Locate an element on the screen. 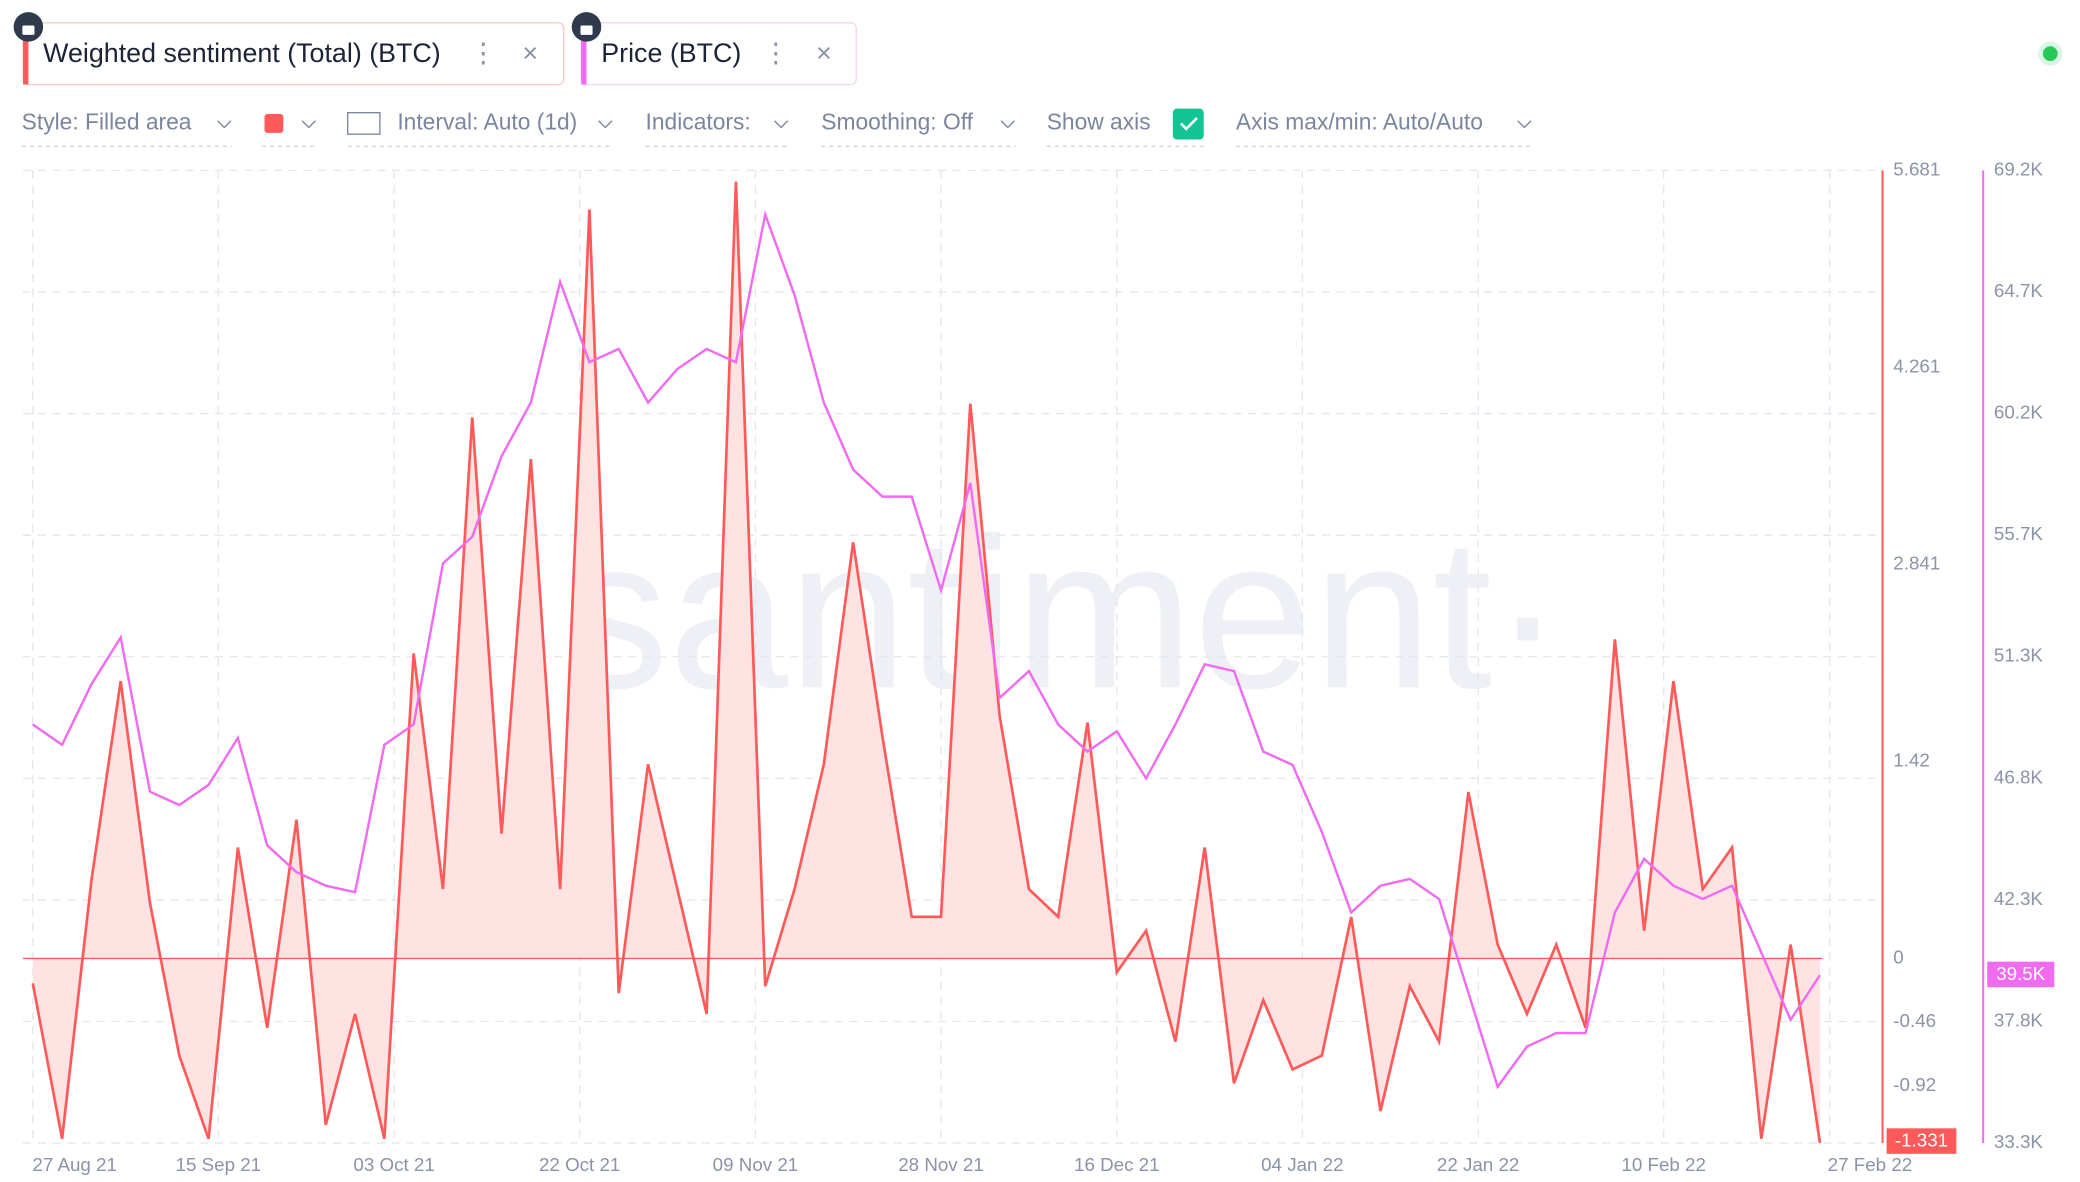 Image resolution: width=2080 pixels, height=1182 pixels. interval-select: Interval: Auto (1d) is located at coordinates (487, 121).